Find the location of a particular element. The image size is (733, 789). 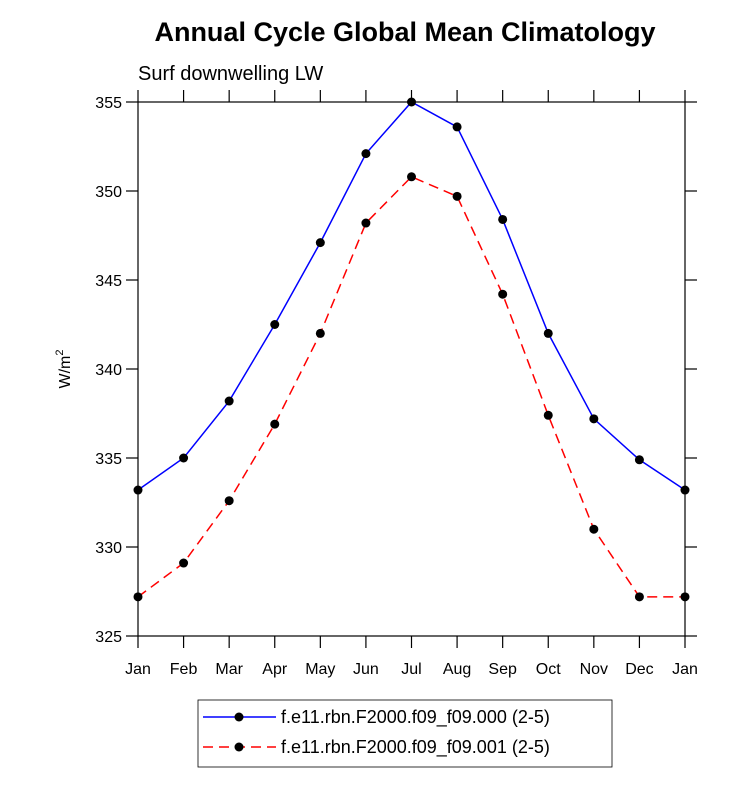

y-tick-label: 345 is located at coordinates (108, 281).